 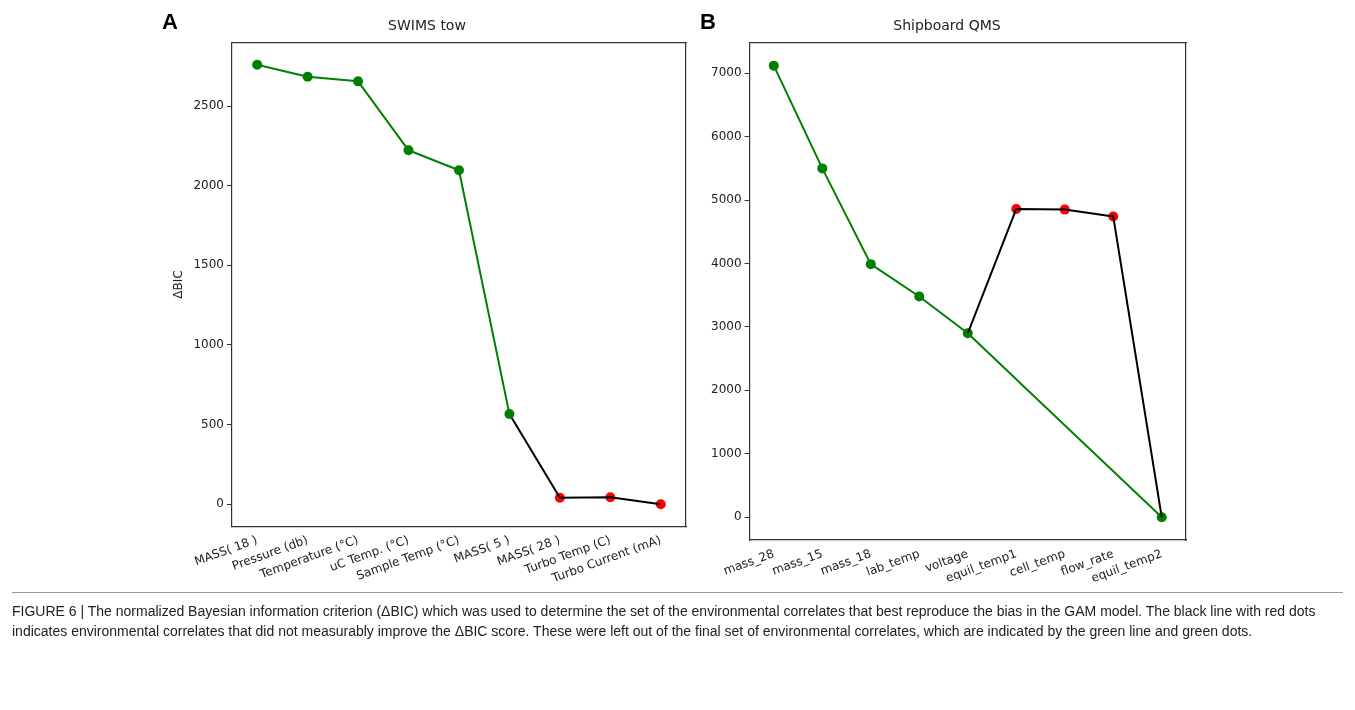 What do you see at coordinates (947, 25) in the screenshot?
I see `chart-title: Shipboard QMS` at bounding box center [947, 25].